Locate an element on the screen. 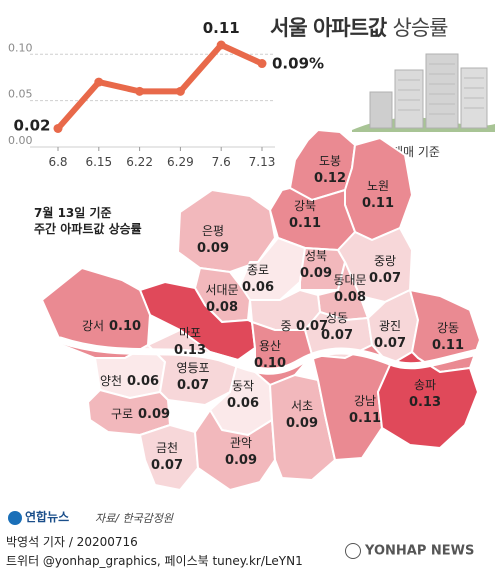 This screenshot has width=499, height=580. title-rest: 상승률 is located at coordinates (420, 28).